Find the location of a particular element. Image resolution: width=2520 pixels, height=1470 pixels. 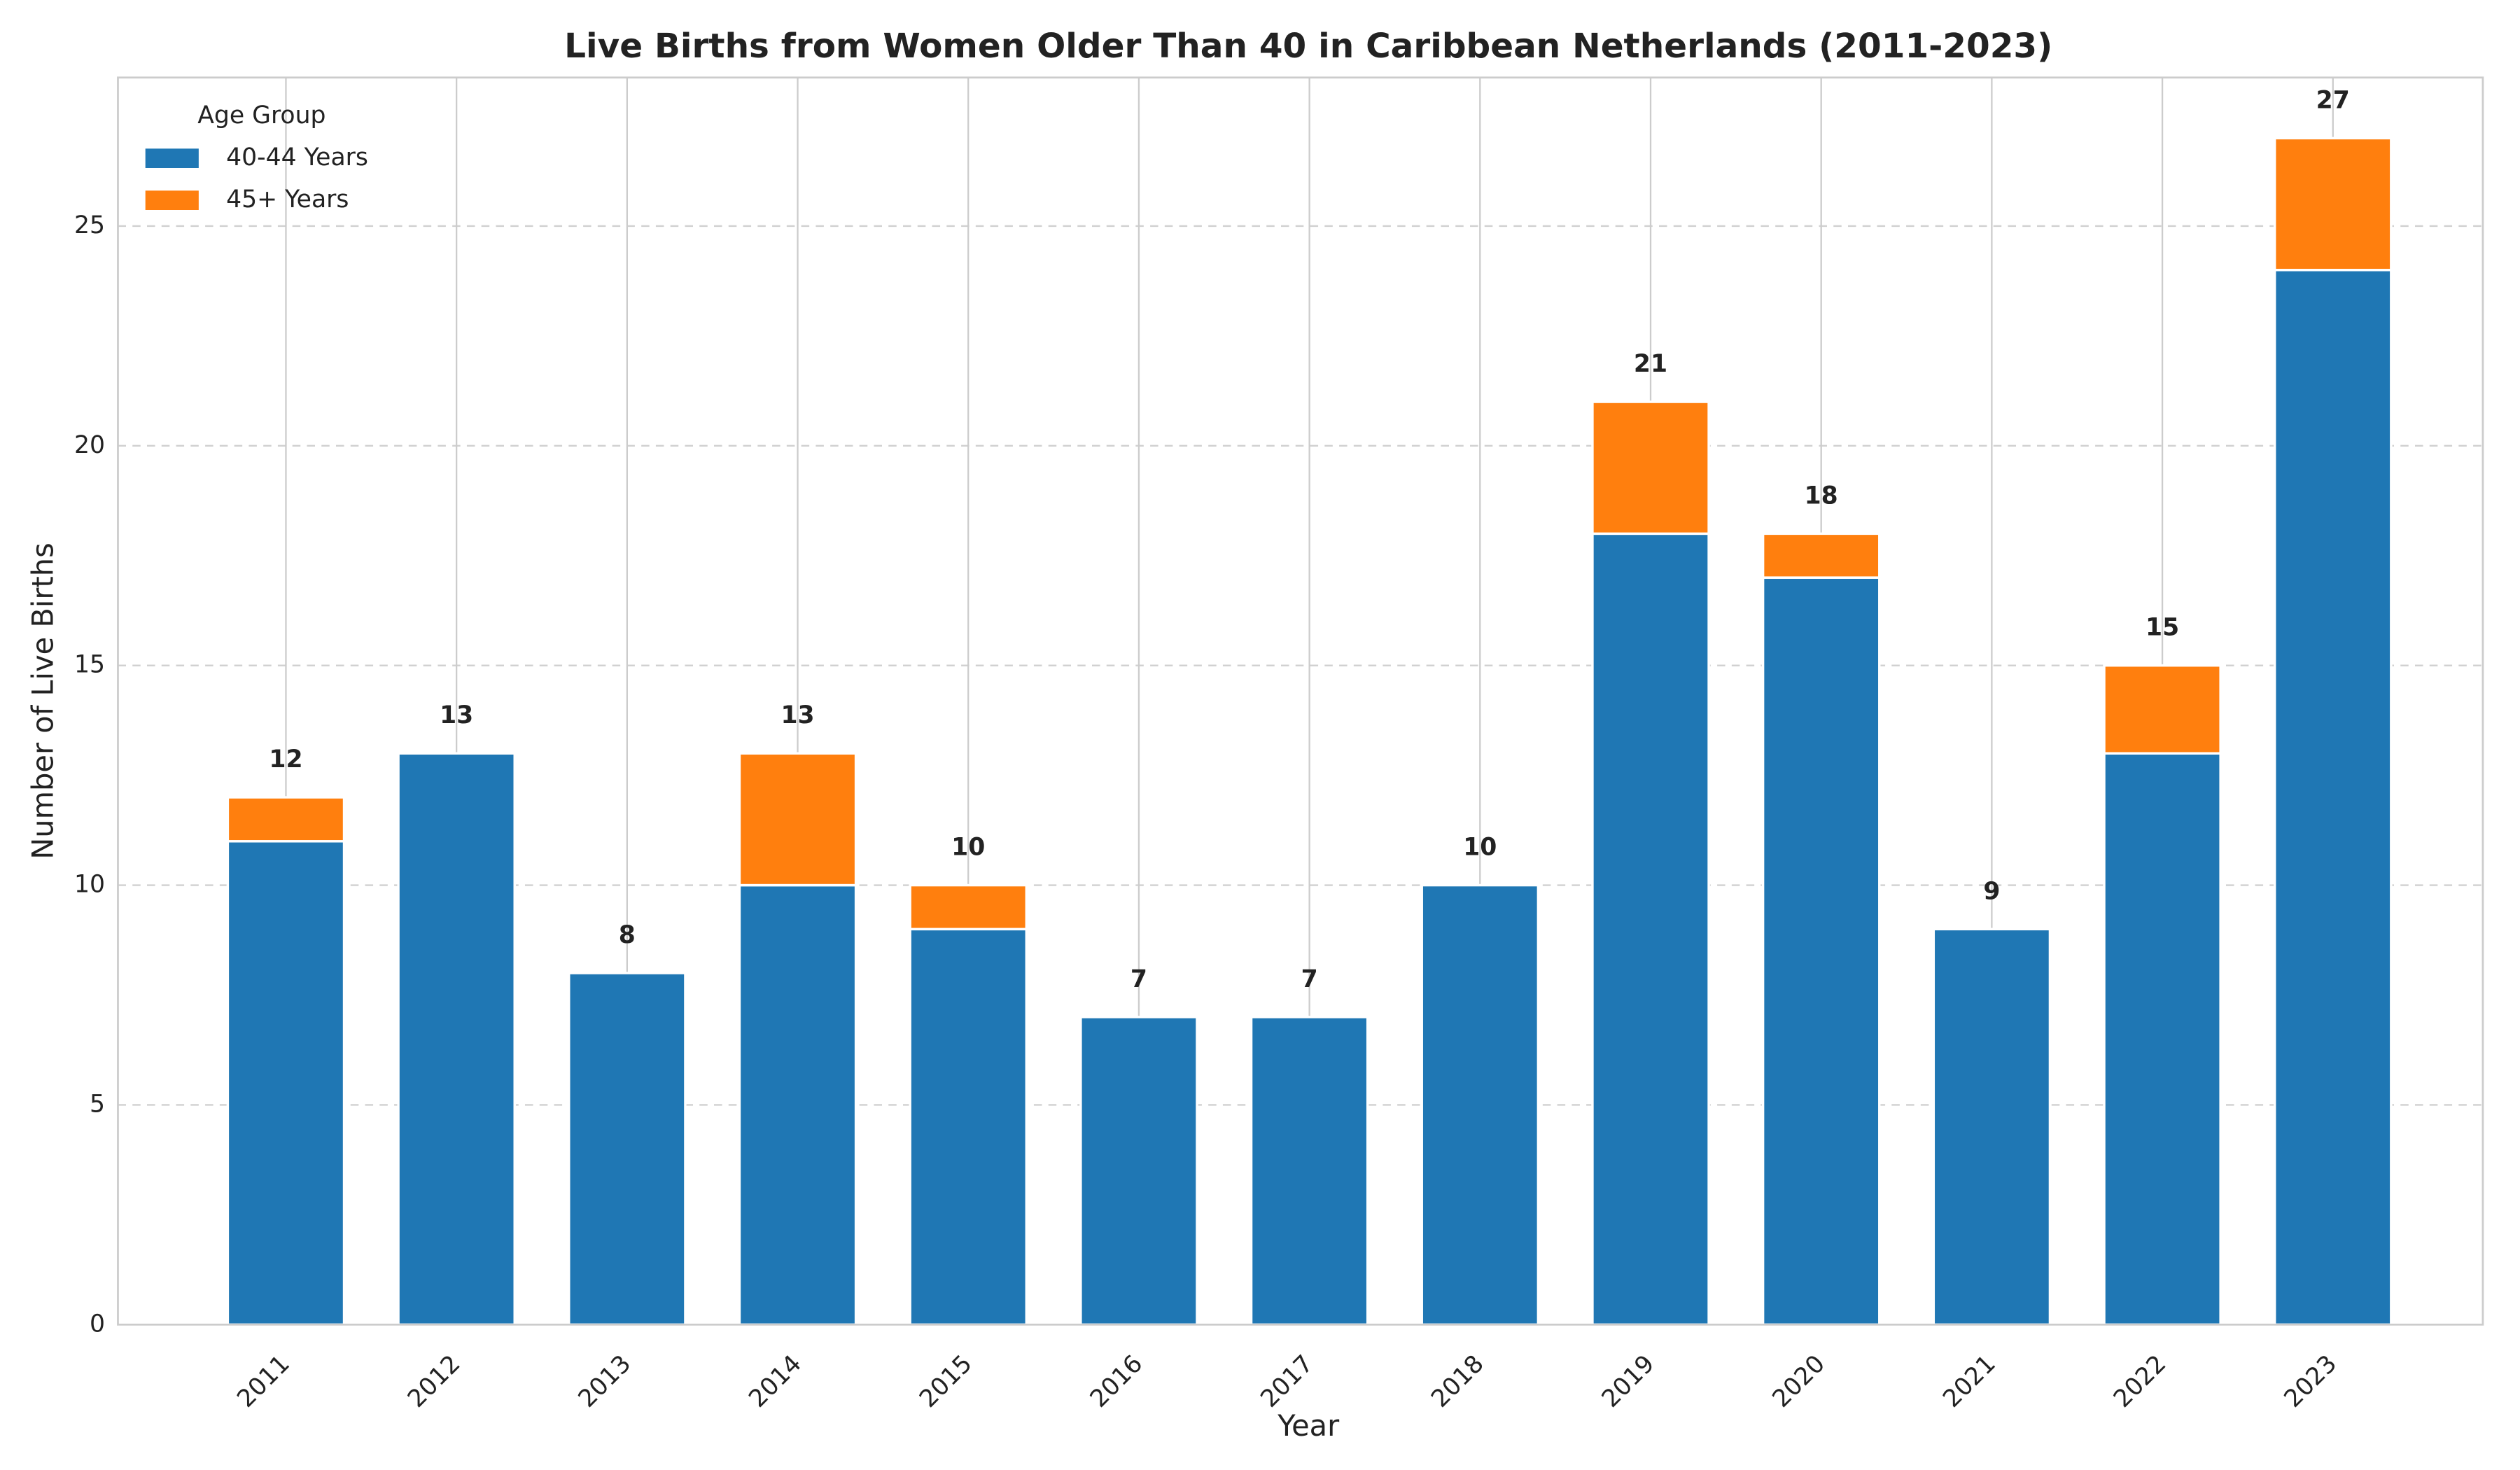

x-axis-label: Year is located at coordinates (1308, 1425).